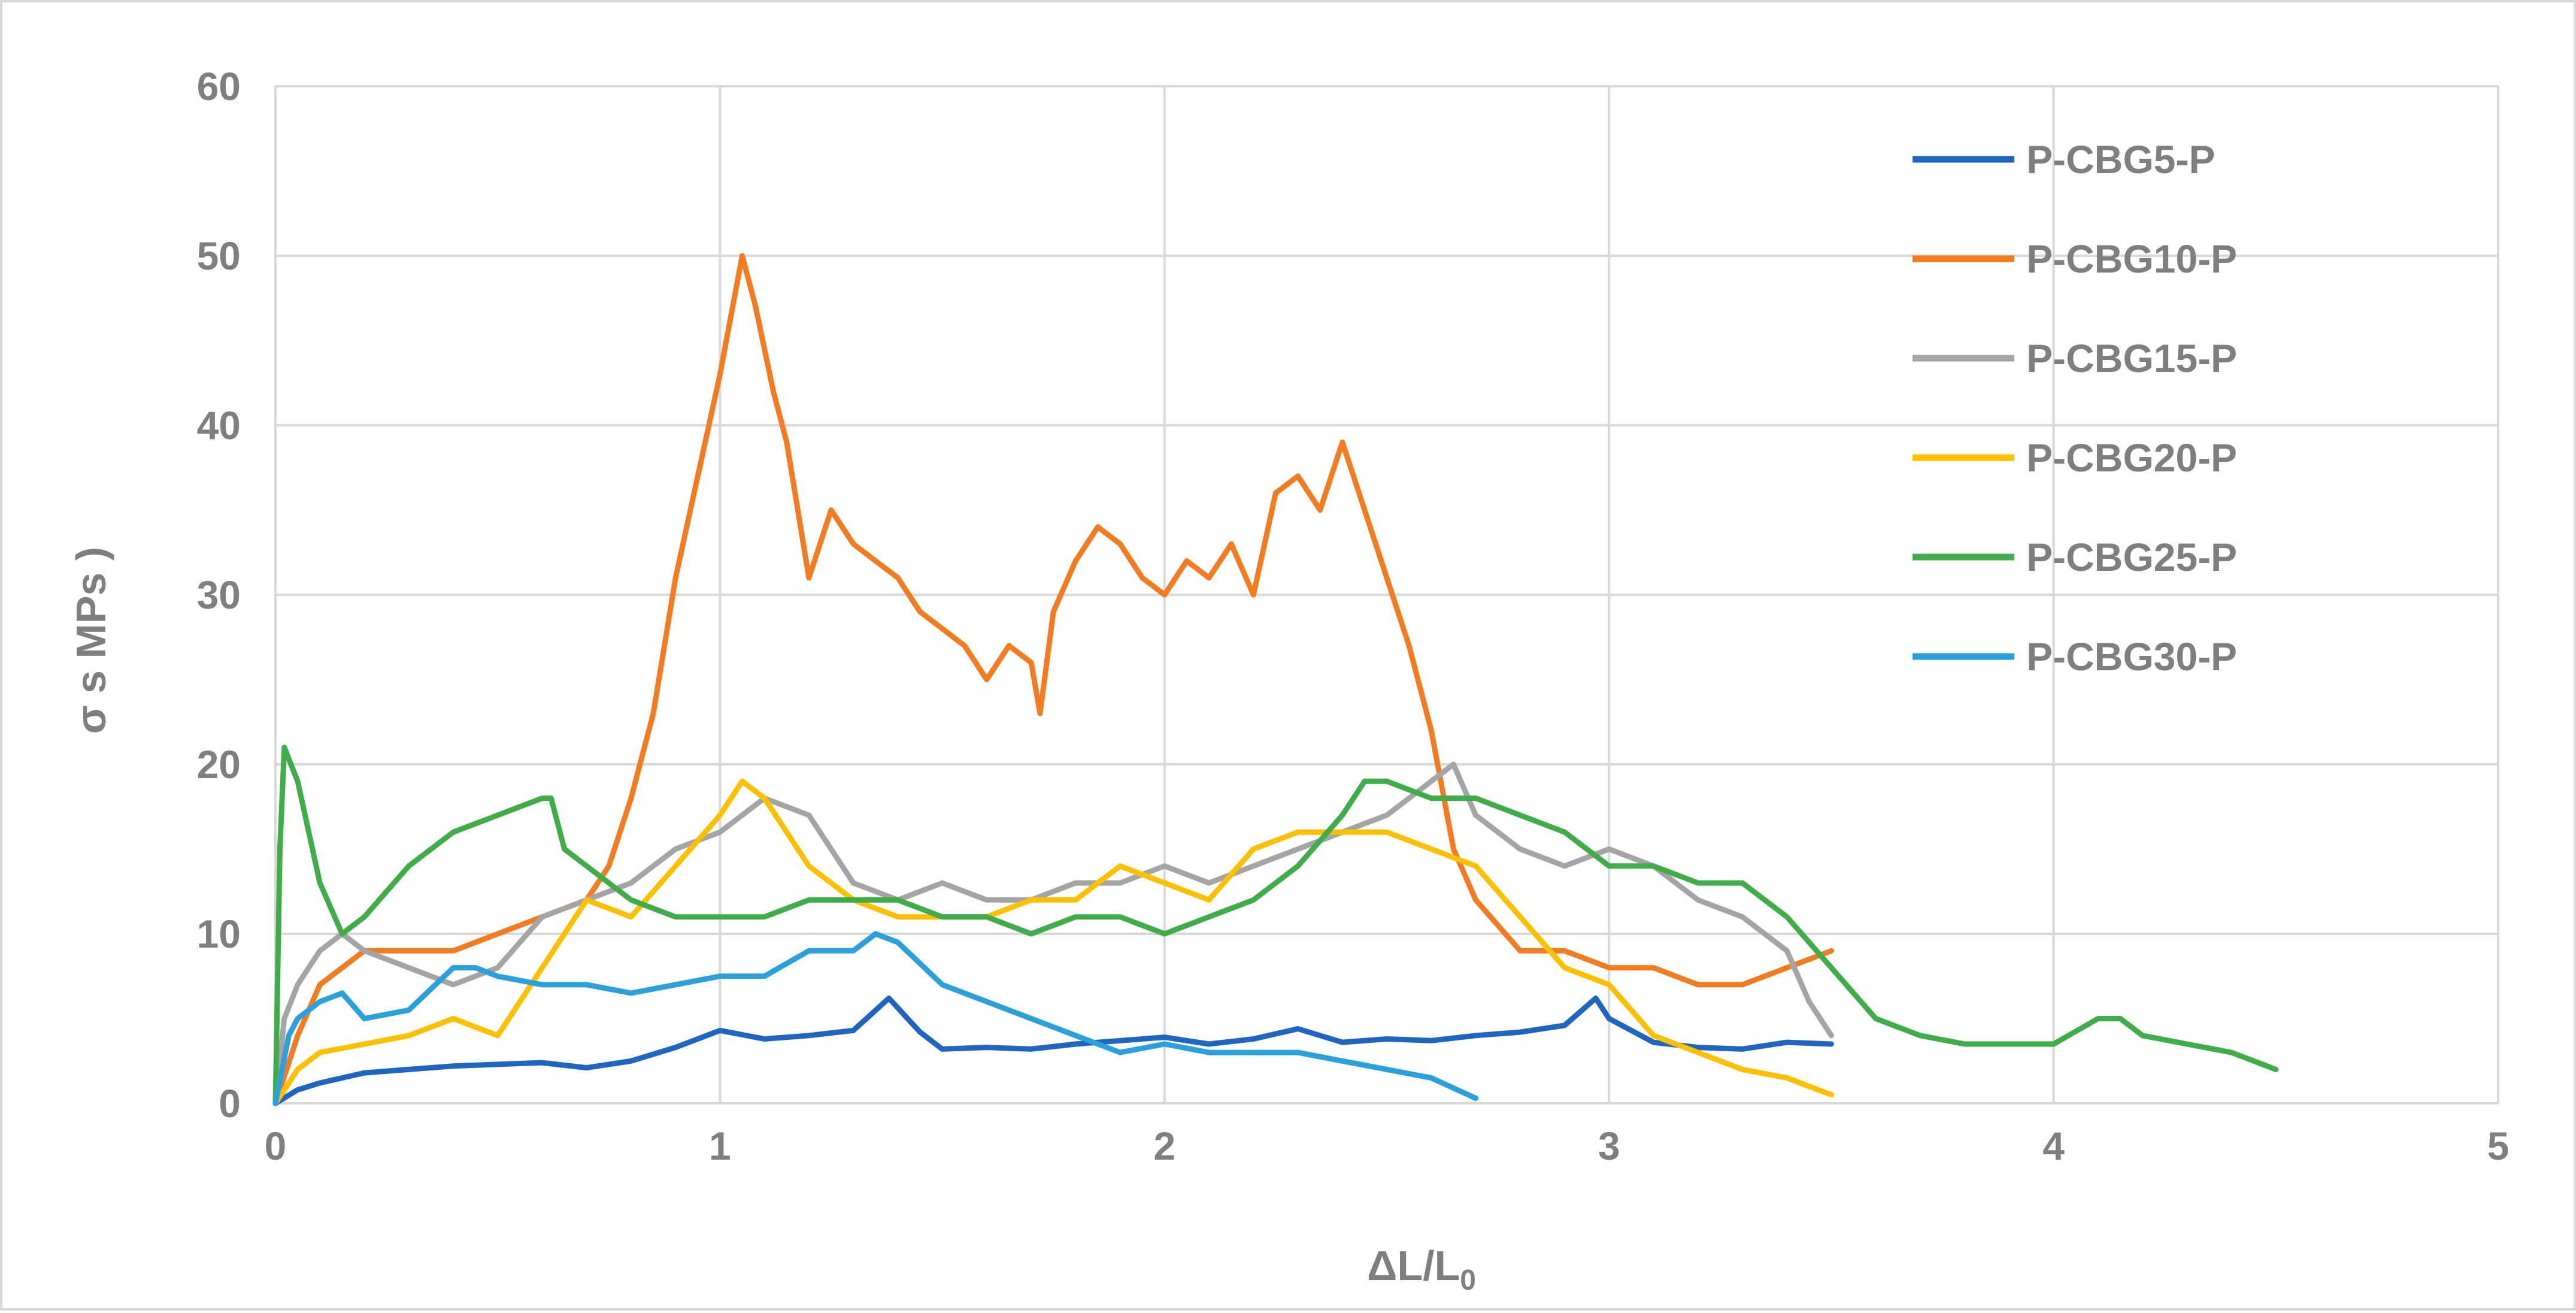 The image size is (2576, 1313). Describe the element at coordinates (2131, 457) in the screenshot. I see `legend-label: P-CBG20-P` at that location.